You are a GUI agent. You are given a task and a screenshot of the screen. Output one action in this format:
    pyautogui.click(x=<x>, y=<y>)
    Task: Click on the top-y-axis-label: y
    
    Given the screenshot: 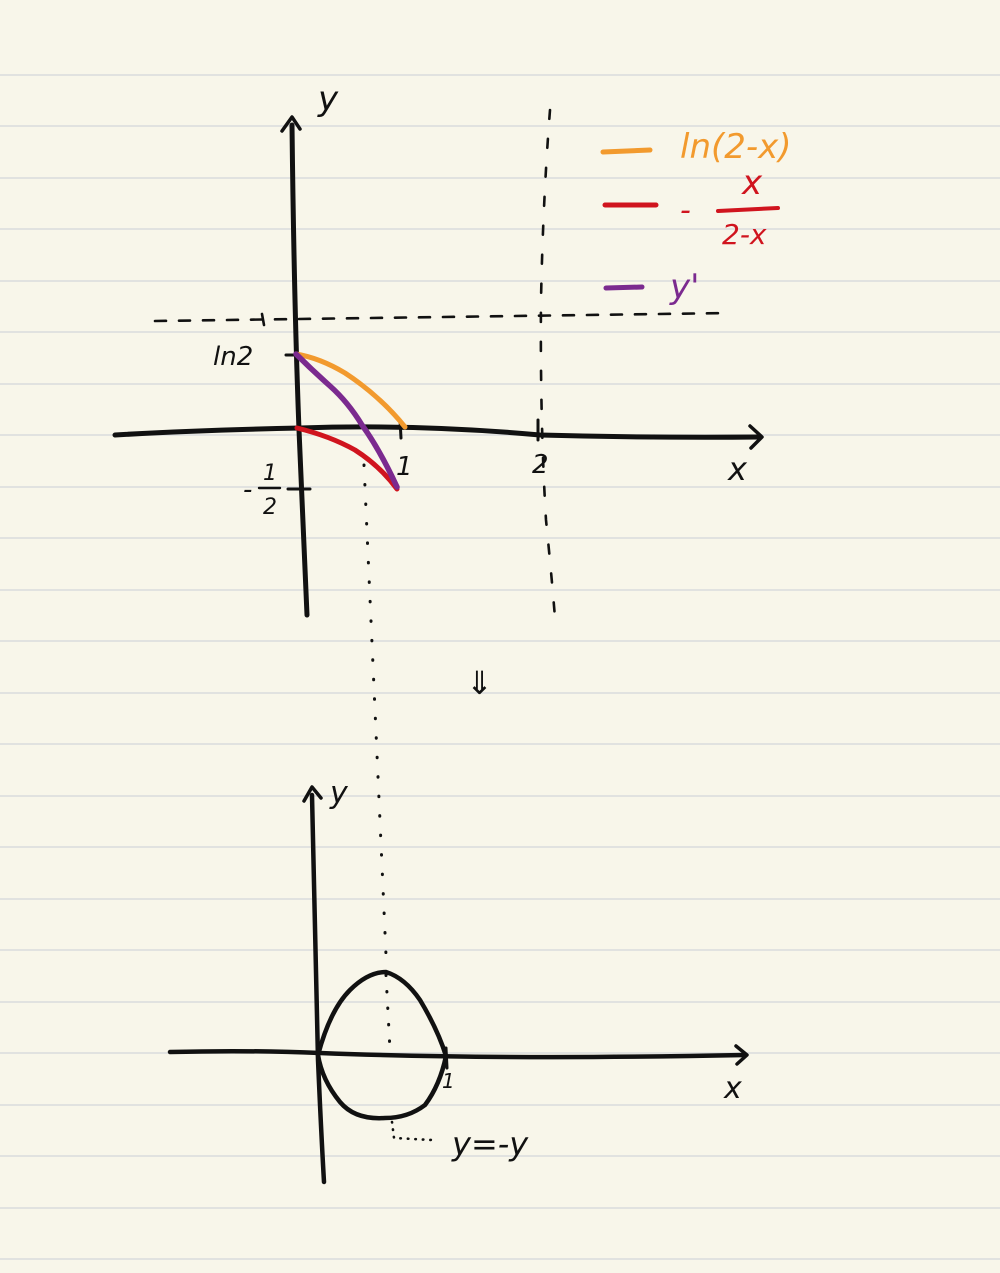 What is the action you would take?
    pyautogui.click(x=328, y=99)
    